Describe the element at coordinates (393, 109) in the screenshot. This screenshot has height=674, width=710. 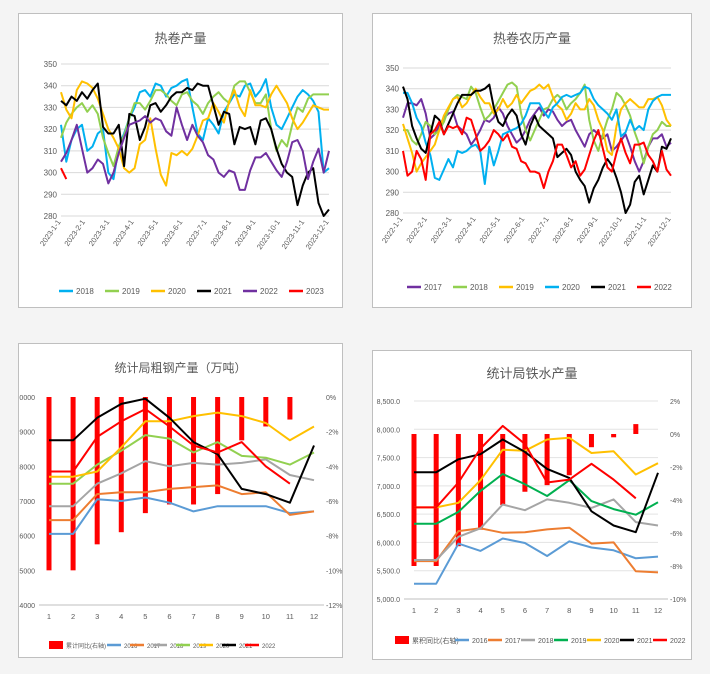
I see `y-tick-label: 330` at that location.